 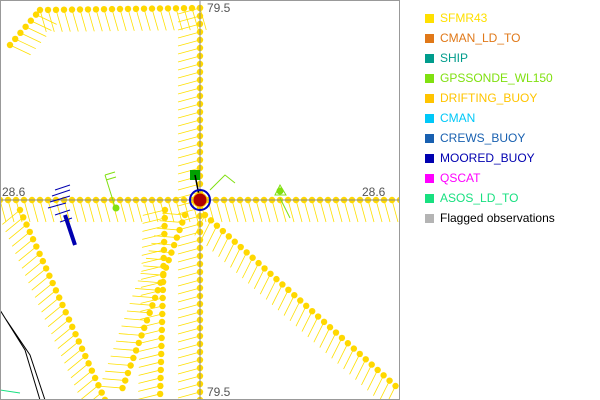 What do you see at coordinates (490, 18) in the screenshot?
I see `legend-item: SFMR43` at bounding box center [490, 18].